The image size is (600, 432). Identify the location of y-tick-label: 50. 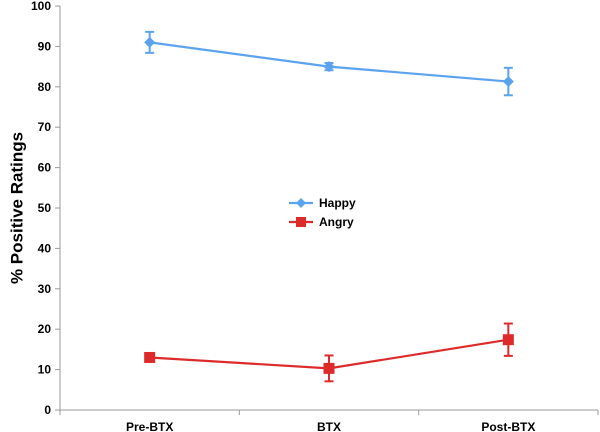
(45, 208).